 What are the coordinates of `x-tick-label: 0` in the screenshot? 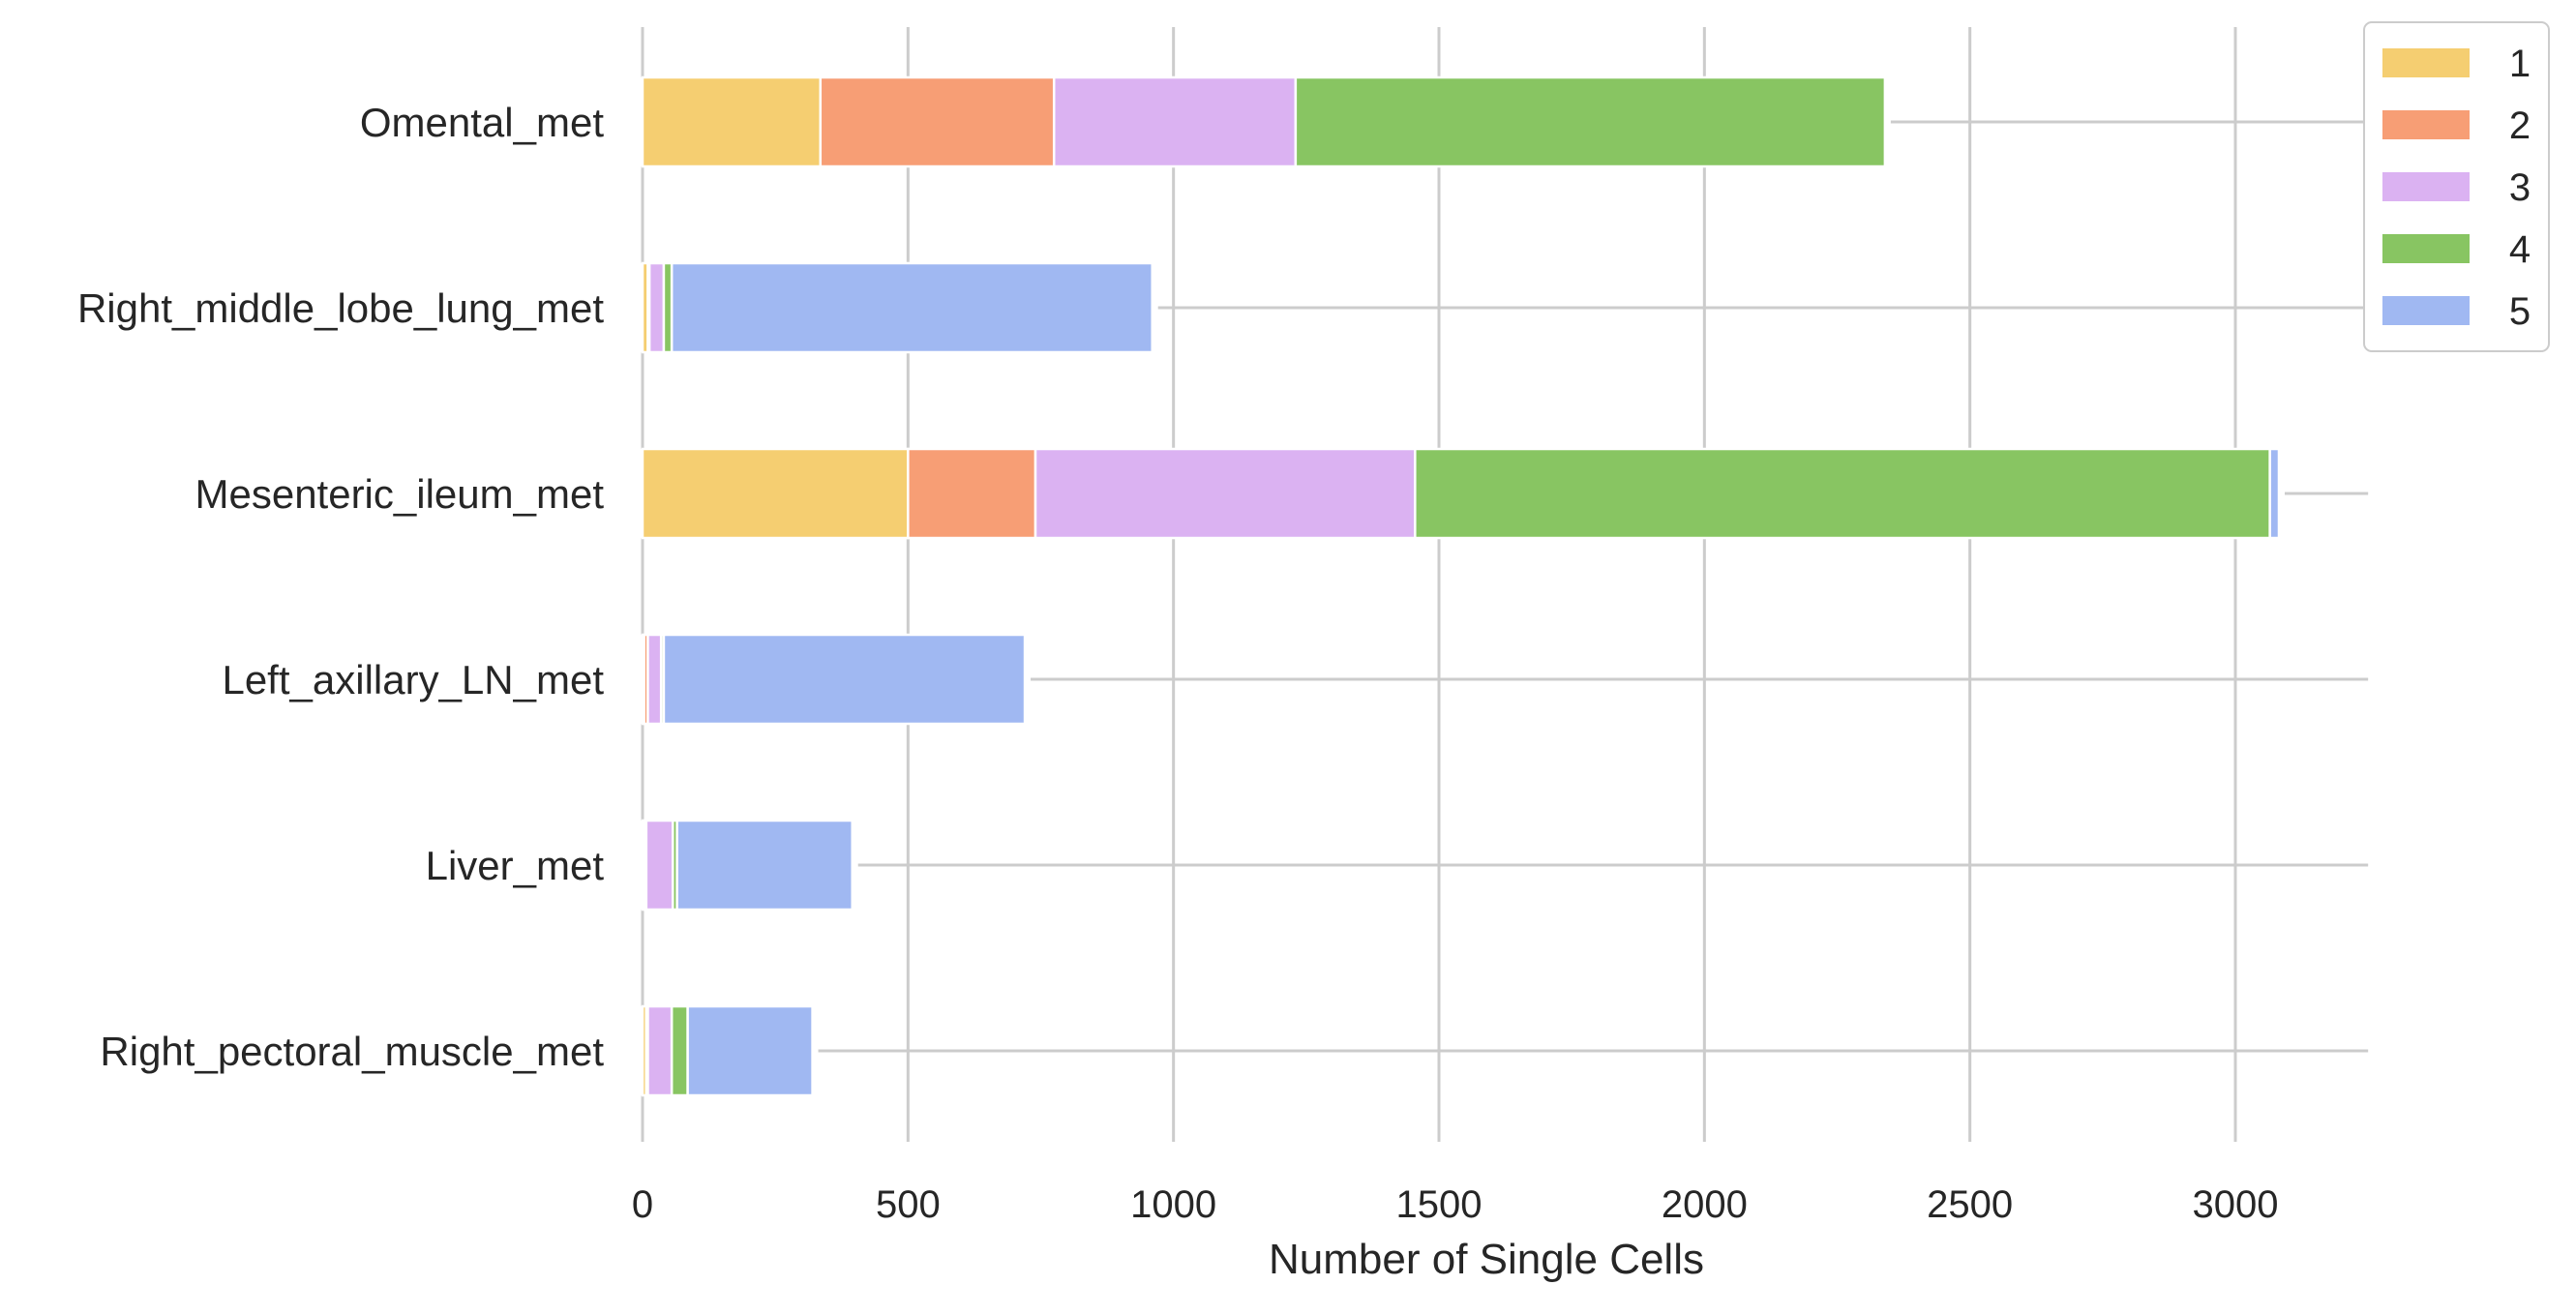 It's located at (642, 1204).